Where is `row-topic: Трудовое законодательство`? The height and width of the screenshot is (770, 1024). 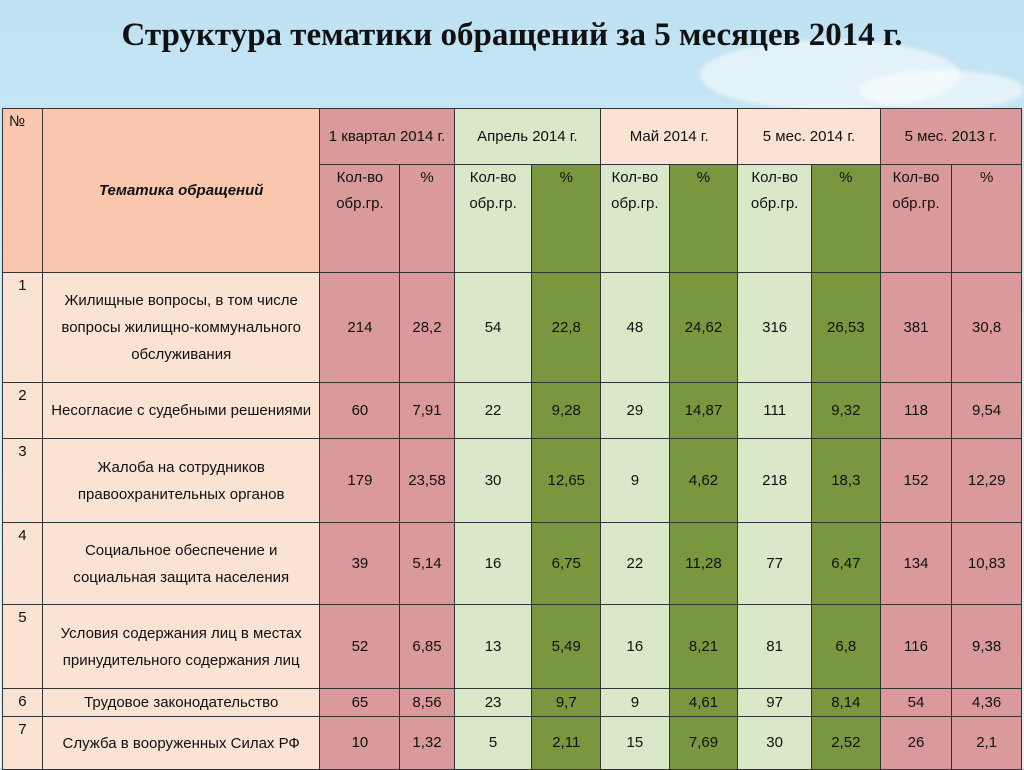
row-topic: Трудовое законодательство is located at coordinates (181, 702).